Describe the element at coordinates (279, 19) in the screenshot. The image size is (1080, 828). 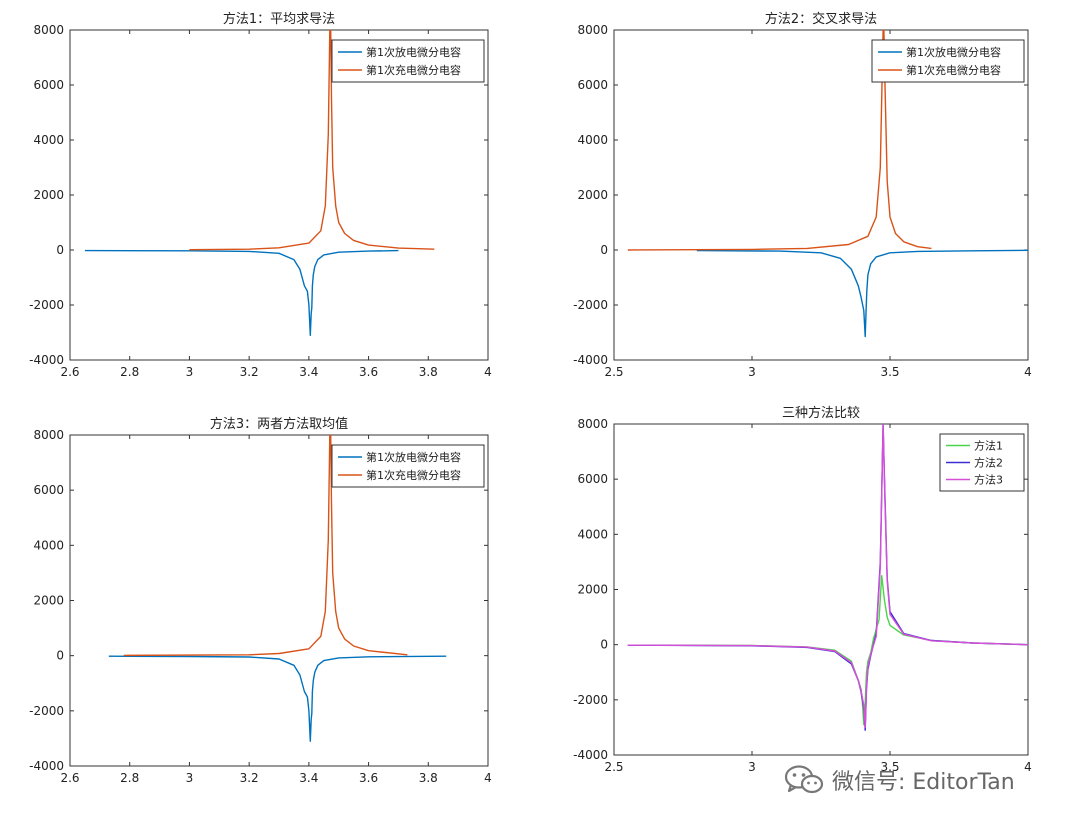
I see `chart-title: 方法1：平均求导法` at that location.